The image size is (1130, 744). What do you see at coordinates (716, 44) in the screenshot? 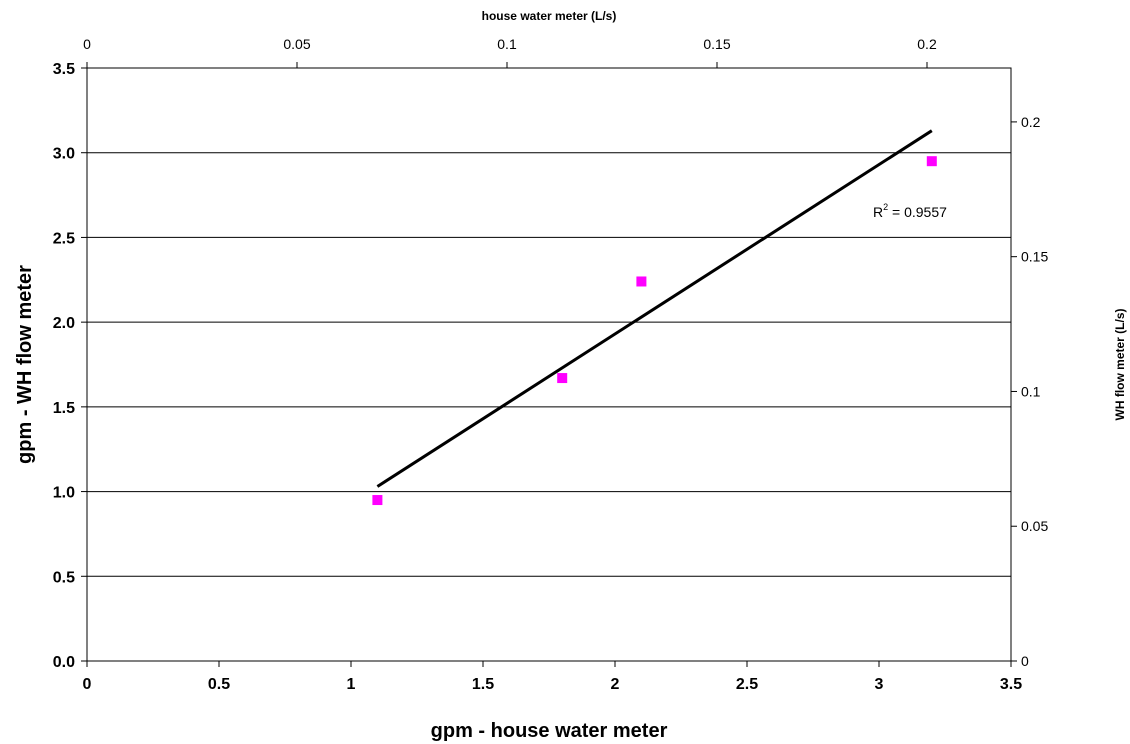
I see `x2-tick-label: 0.15` at bounding box center [716, 44].